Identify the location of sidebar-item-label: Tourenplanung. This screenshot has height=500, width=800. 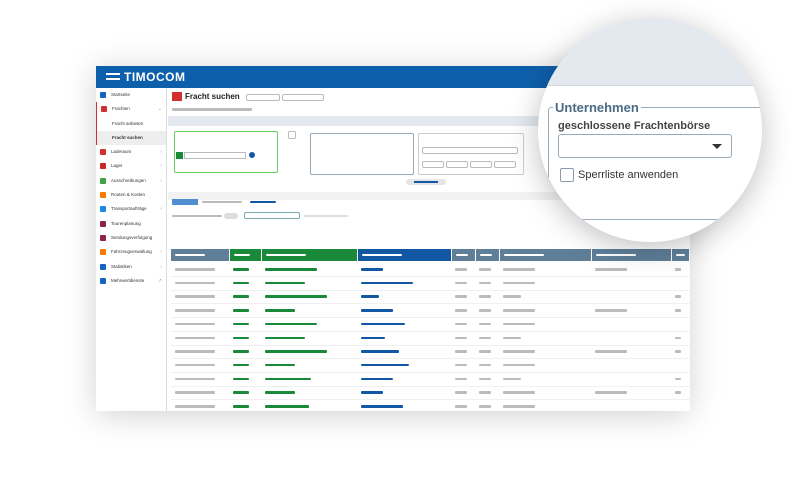
(126, 223).